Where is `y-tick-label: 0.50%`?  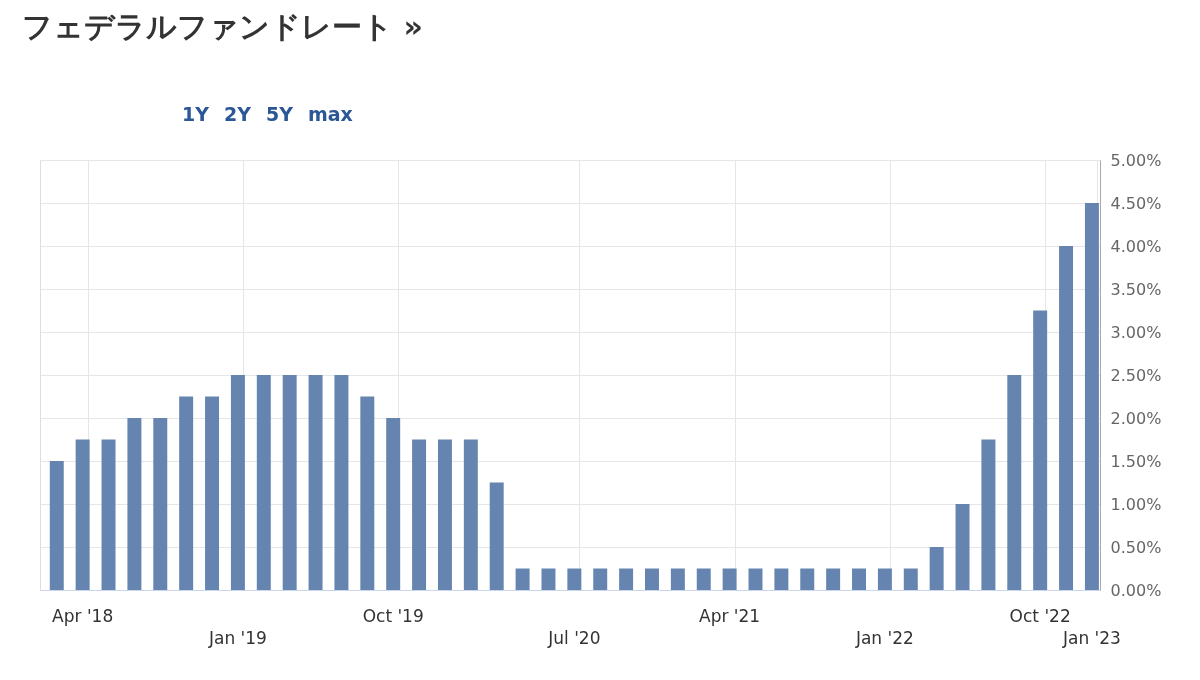 y-tick-label: 0.50% is located at coordinates (1136, 547).